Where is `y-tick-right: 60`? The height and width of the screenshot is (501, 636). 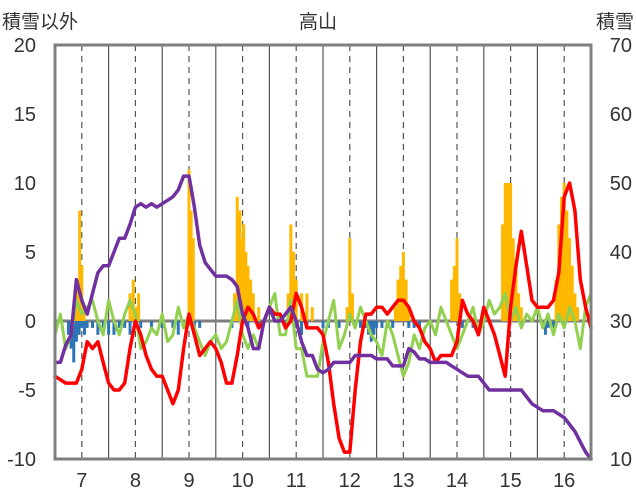
y-tick-right: 60 is located at coordinates (621, 115).